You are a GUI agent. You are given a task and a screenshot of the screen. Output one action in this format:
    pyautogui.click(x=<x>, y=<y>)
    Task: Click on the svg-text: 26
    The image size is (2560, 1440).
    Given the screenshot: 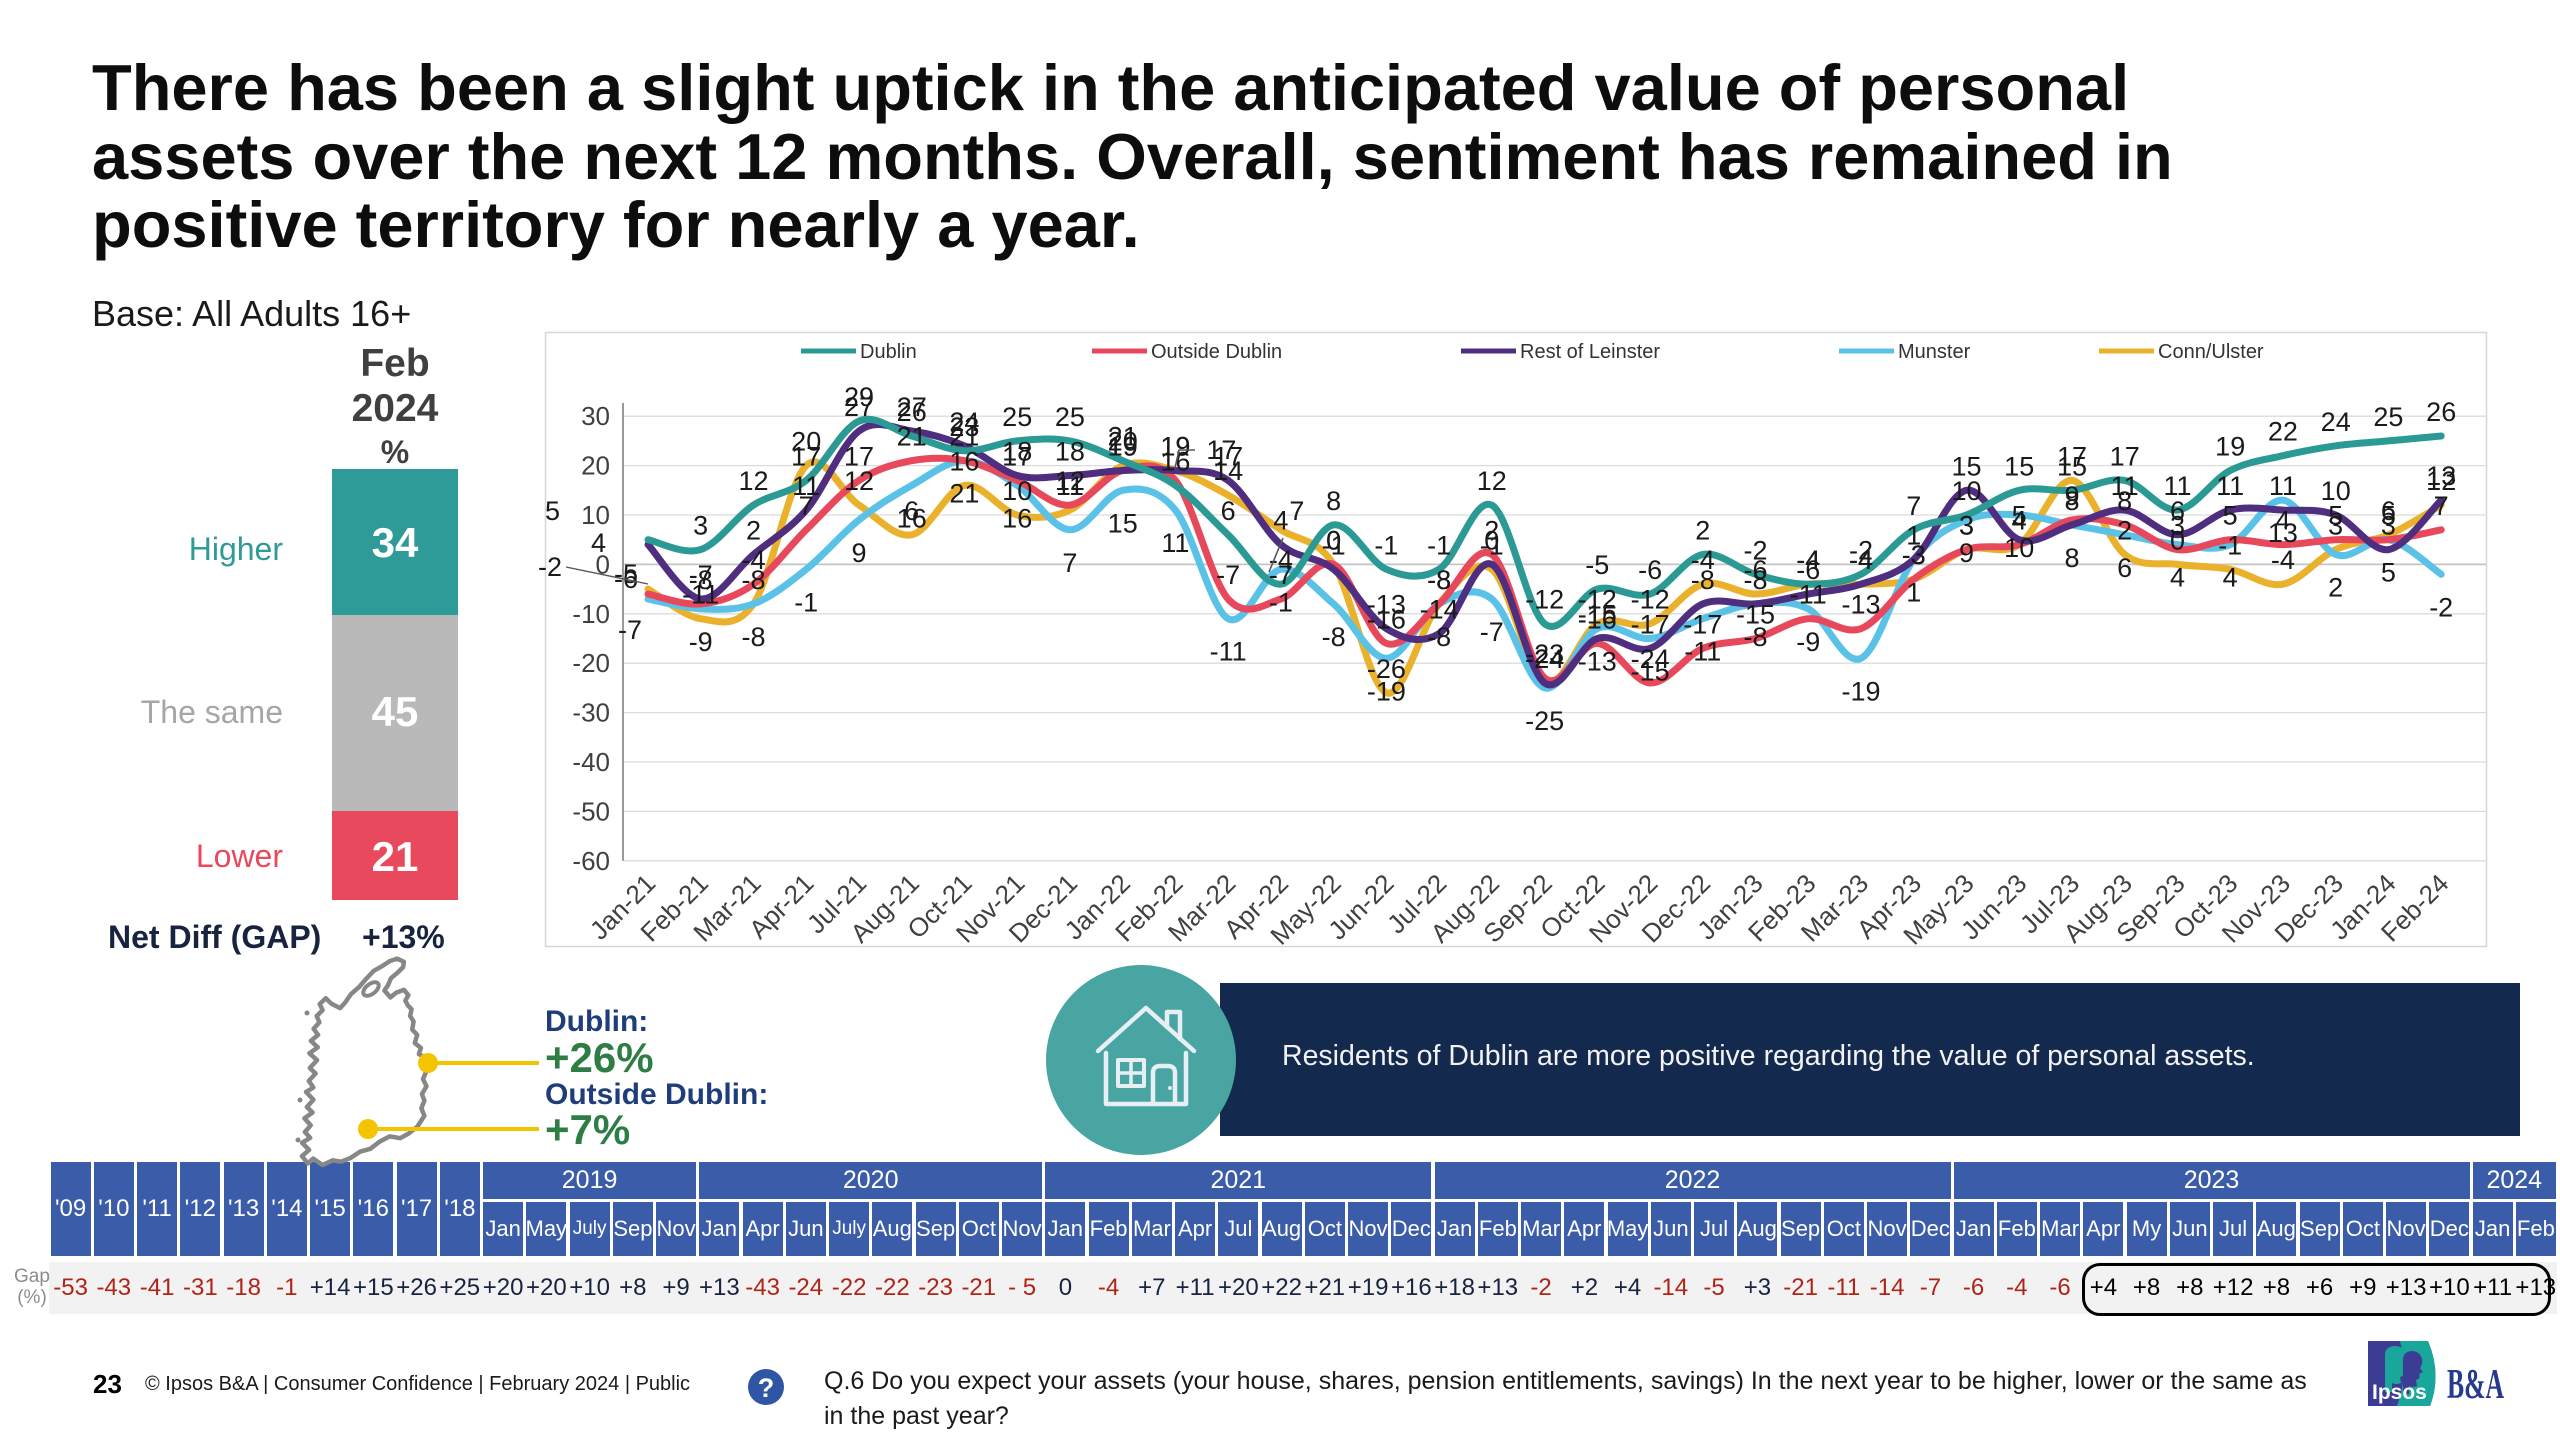 What is the action you would take?
    pyautogui.click(x=912, y=412)
    